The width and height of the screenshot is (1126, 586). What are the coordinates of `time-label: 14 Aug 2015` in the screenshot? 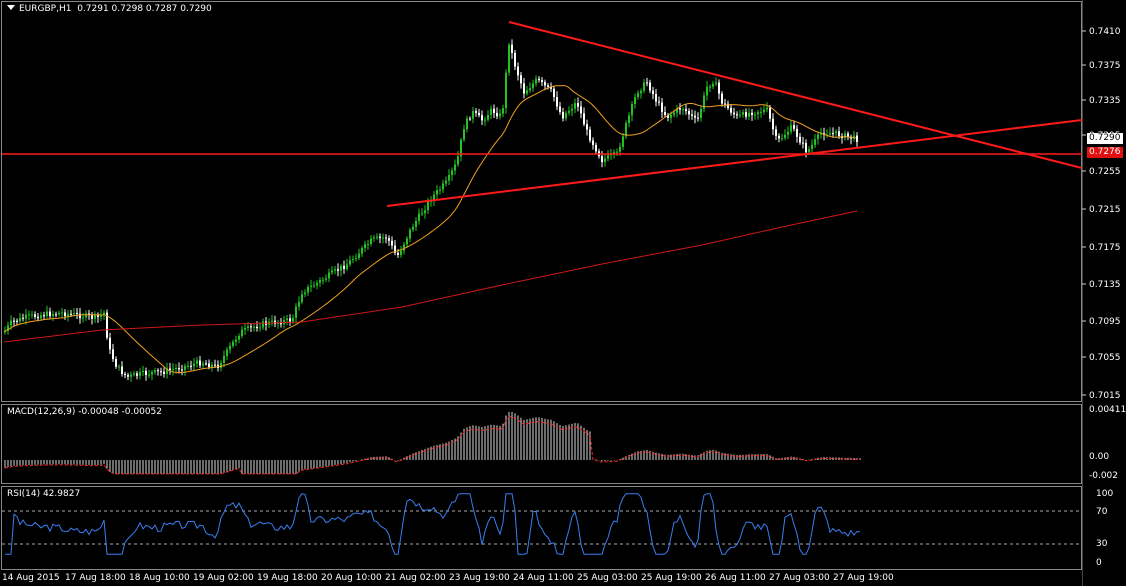 It's located at (31, 578).